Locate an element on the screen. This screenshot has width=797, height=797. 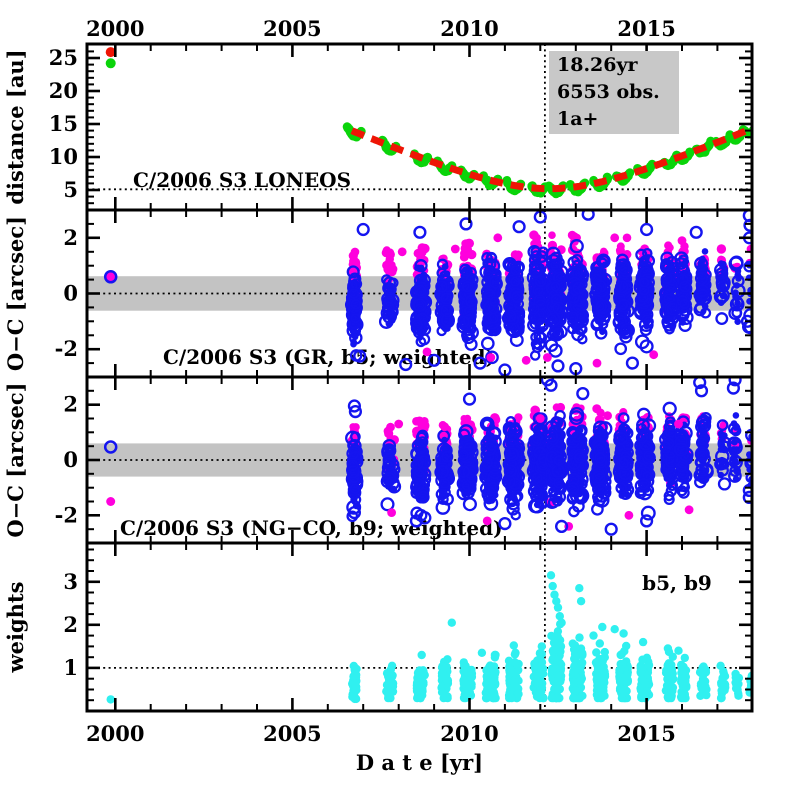
y-tick-label: 5 is located at coordinates (70, 189).